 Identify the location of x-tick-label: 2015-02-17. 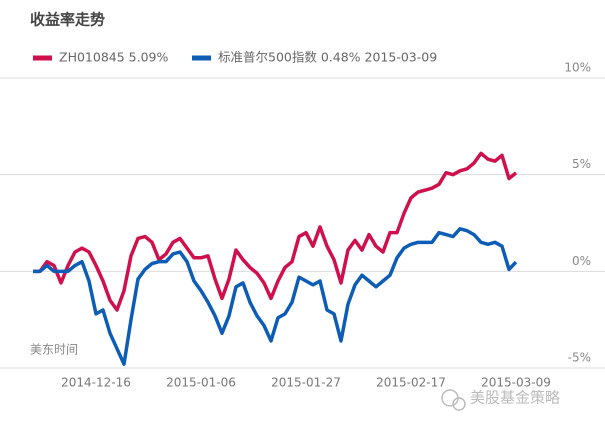
(411, 383).